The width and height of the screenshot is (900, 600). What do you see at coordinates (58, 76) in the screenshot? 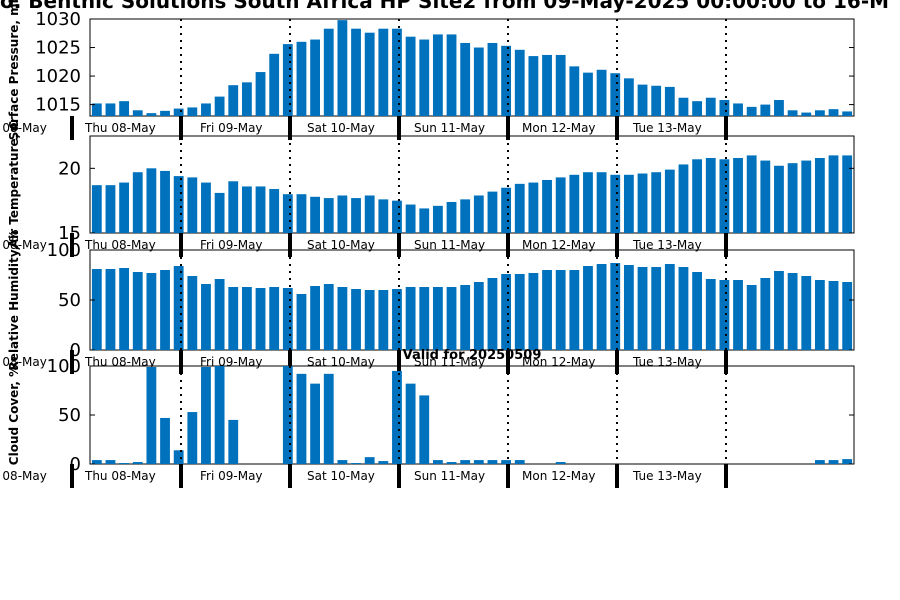
I see `y-tick-label: 1020` at bounding box center [58, 76].